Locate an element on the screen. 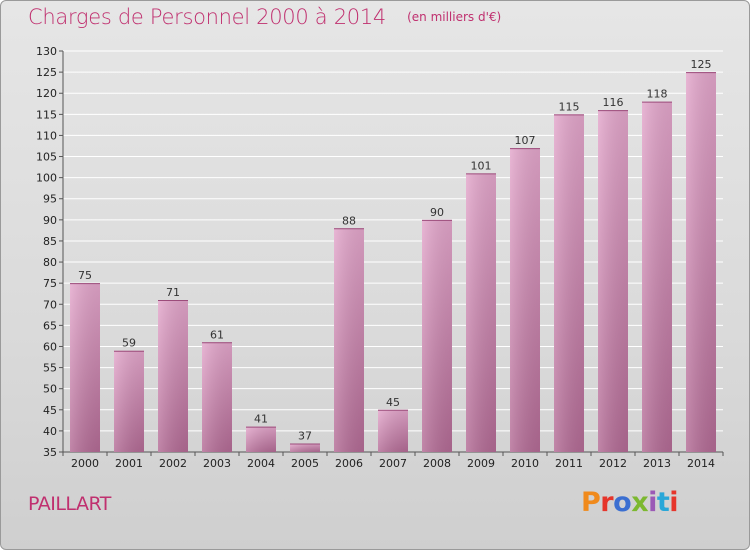 Image resolution: width=750 pixels, height=550 pixels. data-label: 75 is located at coordinates (85, 275).